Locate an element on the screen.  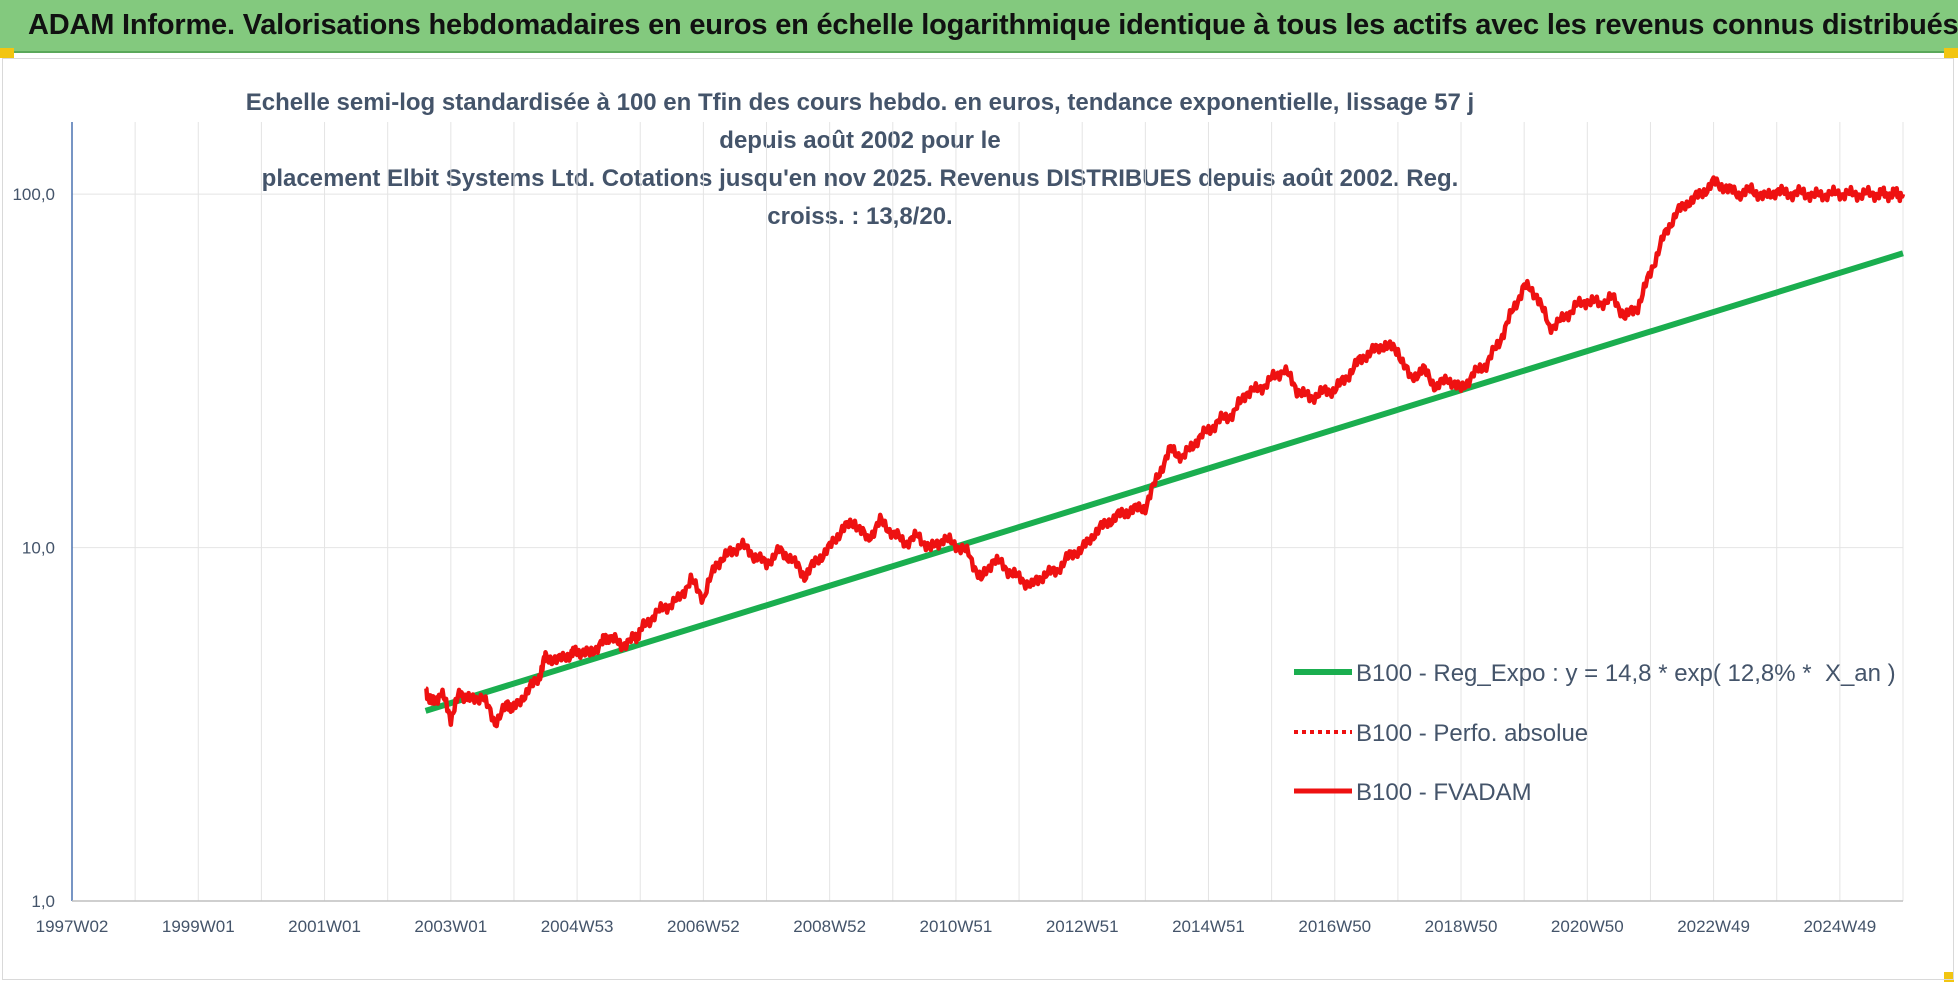
x-tick-label: 2008W52 is located at coordinates (829, 926).